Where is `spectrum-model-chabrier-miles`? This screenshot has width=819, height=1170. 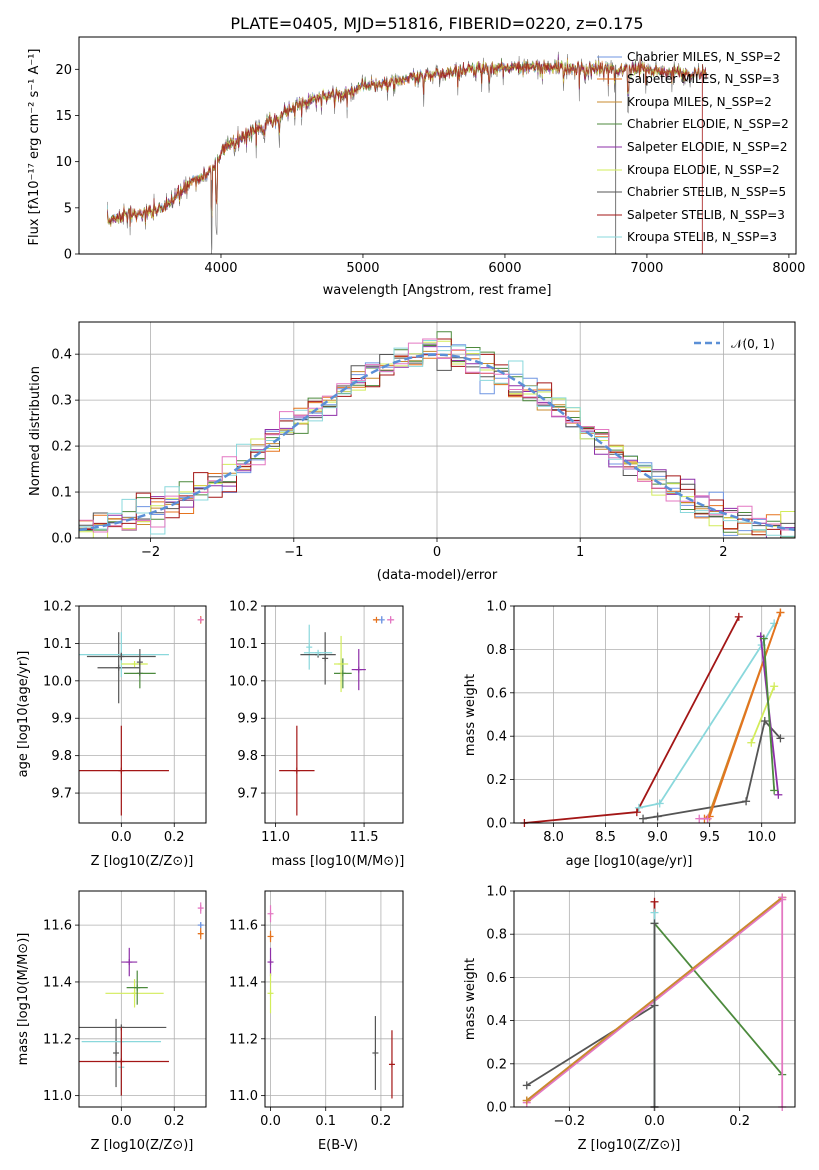 spectrum-model-chabrier-miles is located at coordinates (407, 141).